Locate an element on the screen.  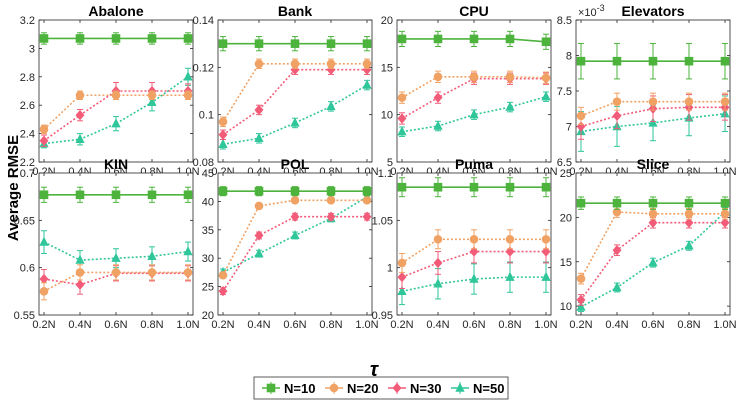
panel-title: CPU is located at coordinates (474, 11).